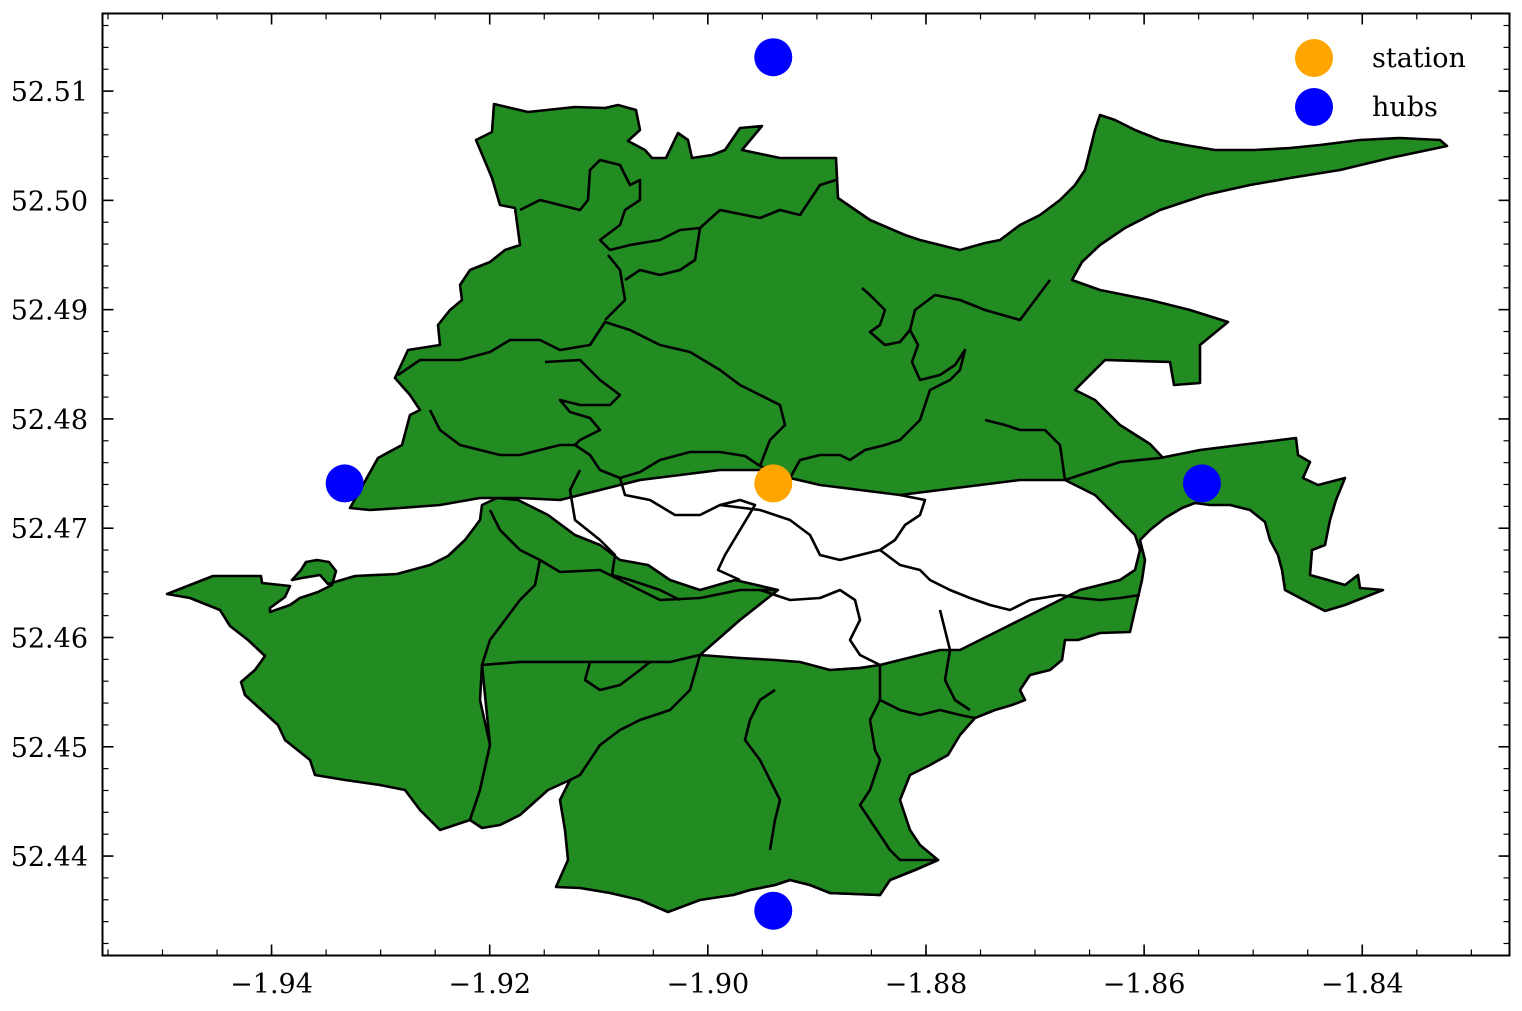 Image resolution: width=1522 pixels, height=1011 pixels. What do you see at coordinates (49, 748) in the screenshot?
I see `y-tick-label: 52.45` at bounding box center [49, 748].